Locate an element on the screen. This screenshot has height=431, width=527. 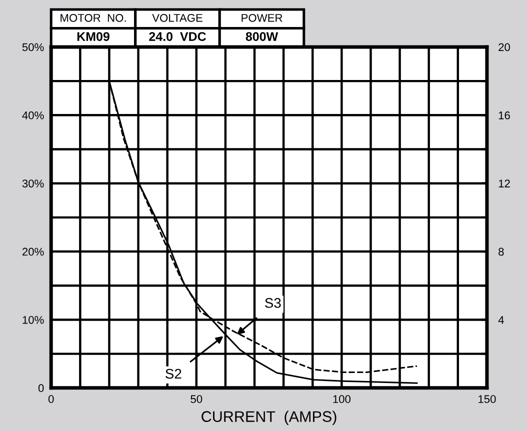
y-tick-label: 10% is located at coordinates (33, 320).